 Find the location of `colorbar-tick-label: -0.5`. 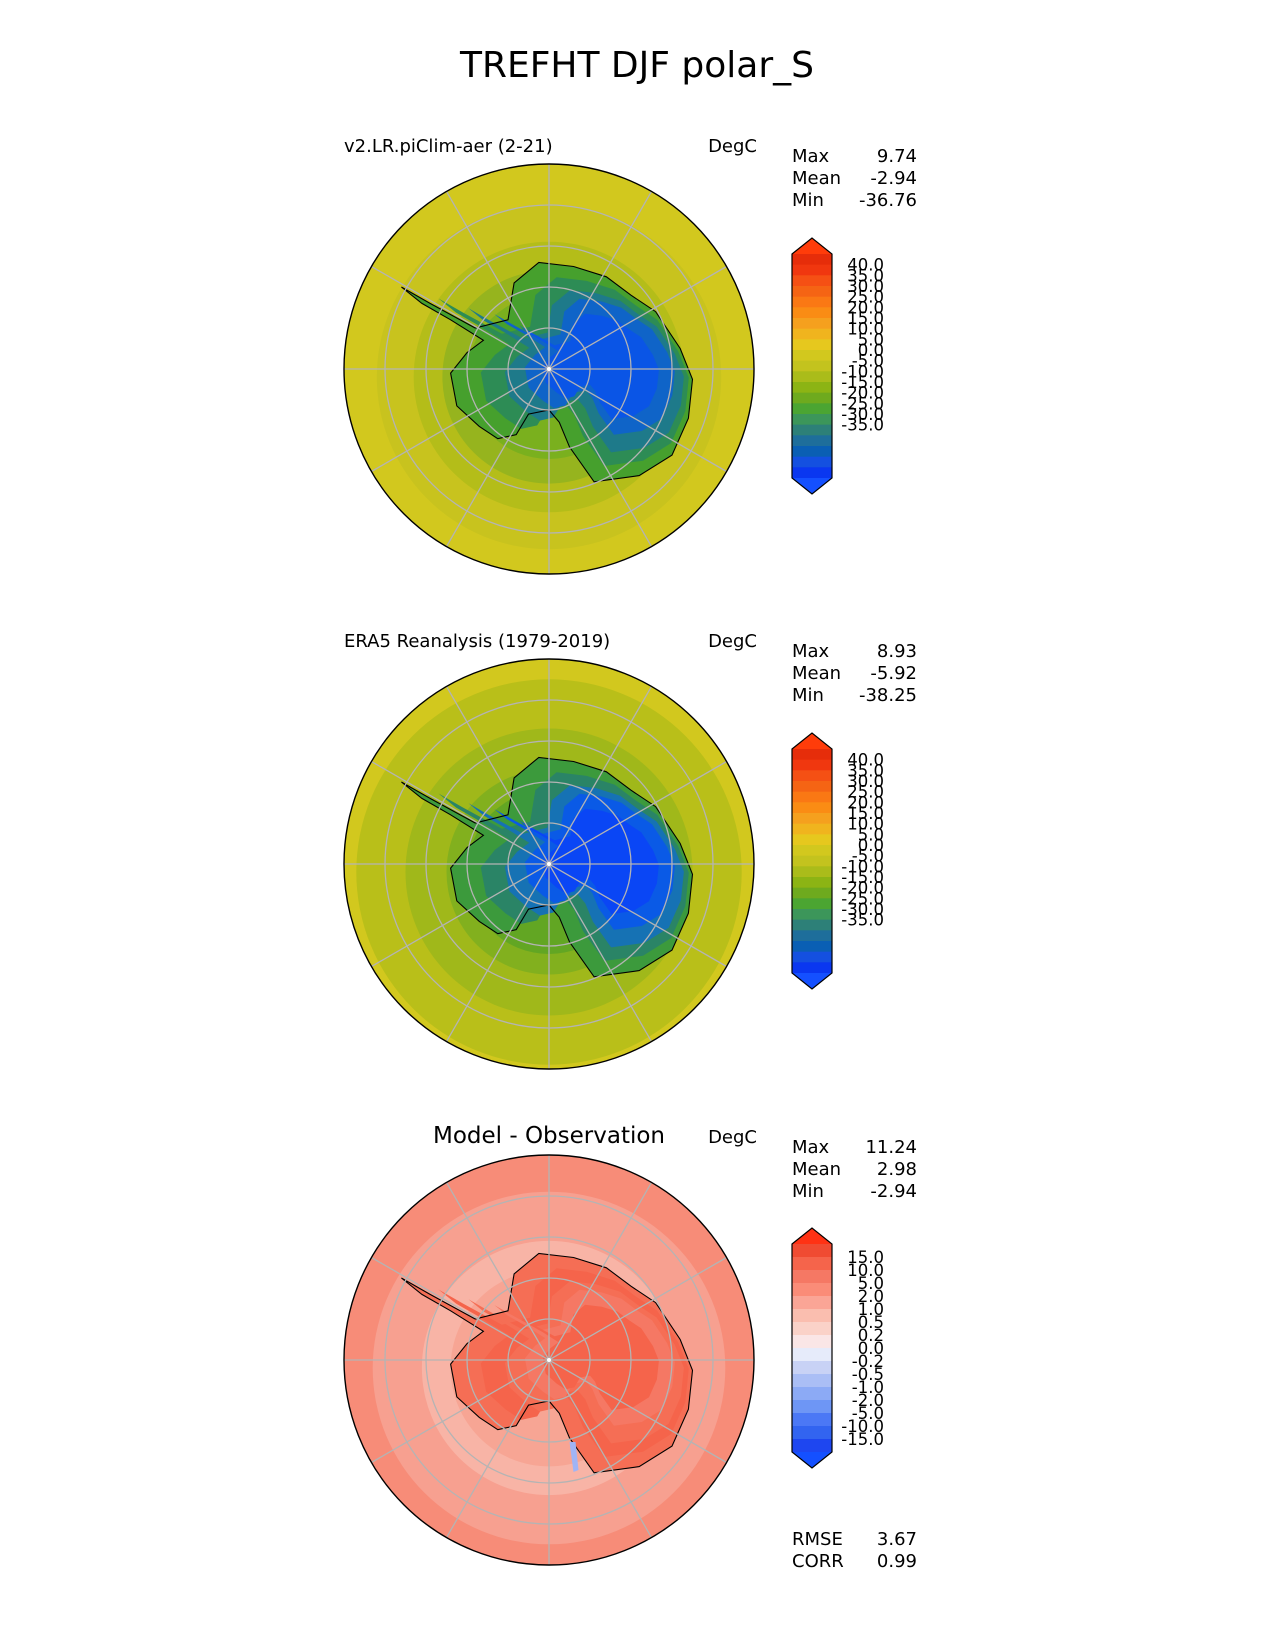

colorbar-tick-label: -0.5 is located at coordinates (868, 1374).